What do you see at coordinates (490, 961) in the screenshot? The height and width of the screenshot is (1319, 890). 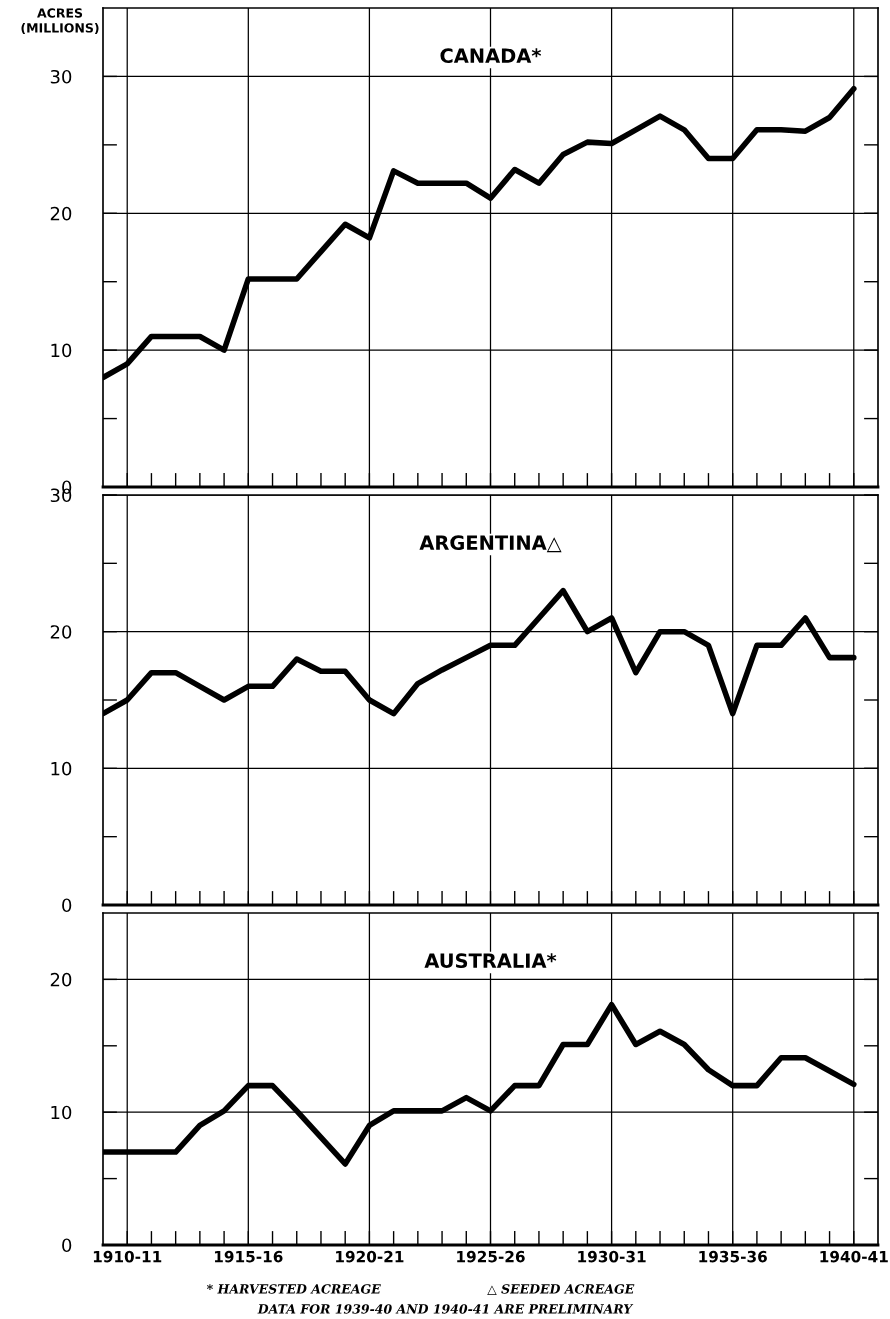 I see `text: AUSTRALIA*` at bounding box center [490, 961].